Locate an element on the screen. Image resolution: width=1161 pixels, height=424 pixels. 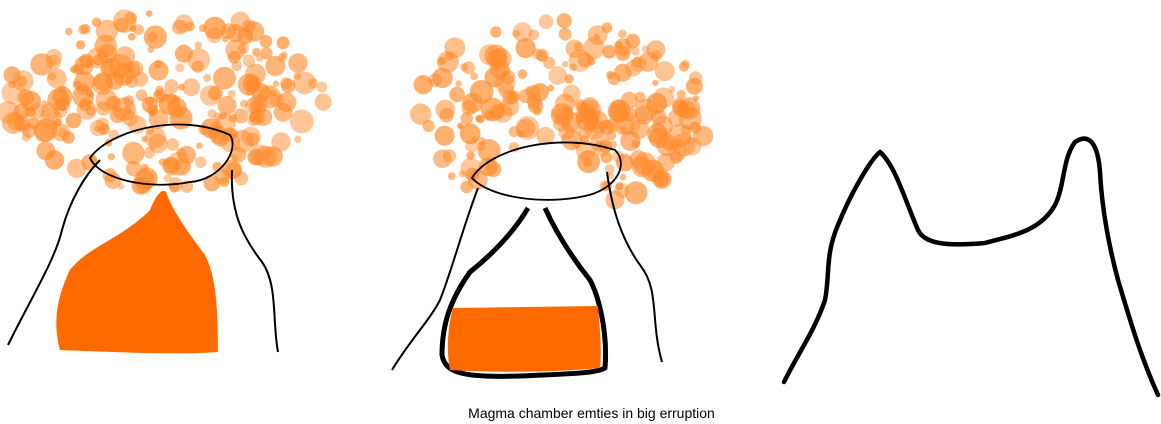
volcano-outline is located at coordinates (143, 256).